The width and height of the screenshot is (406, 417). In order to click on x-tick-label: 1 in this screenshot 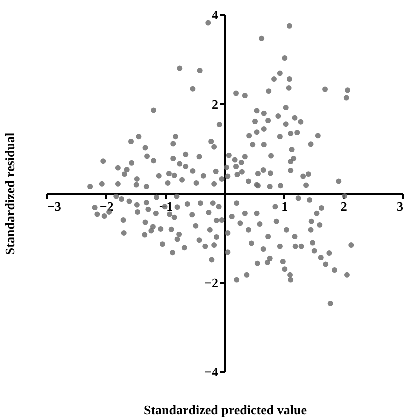, I will do `click(285, 206)`.